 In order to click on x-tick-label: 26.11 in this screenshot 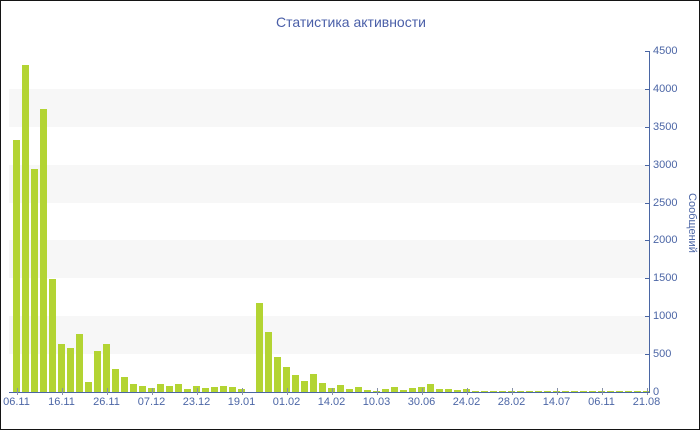, I will do `click(106, 402)`.